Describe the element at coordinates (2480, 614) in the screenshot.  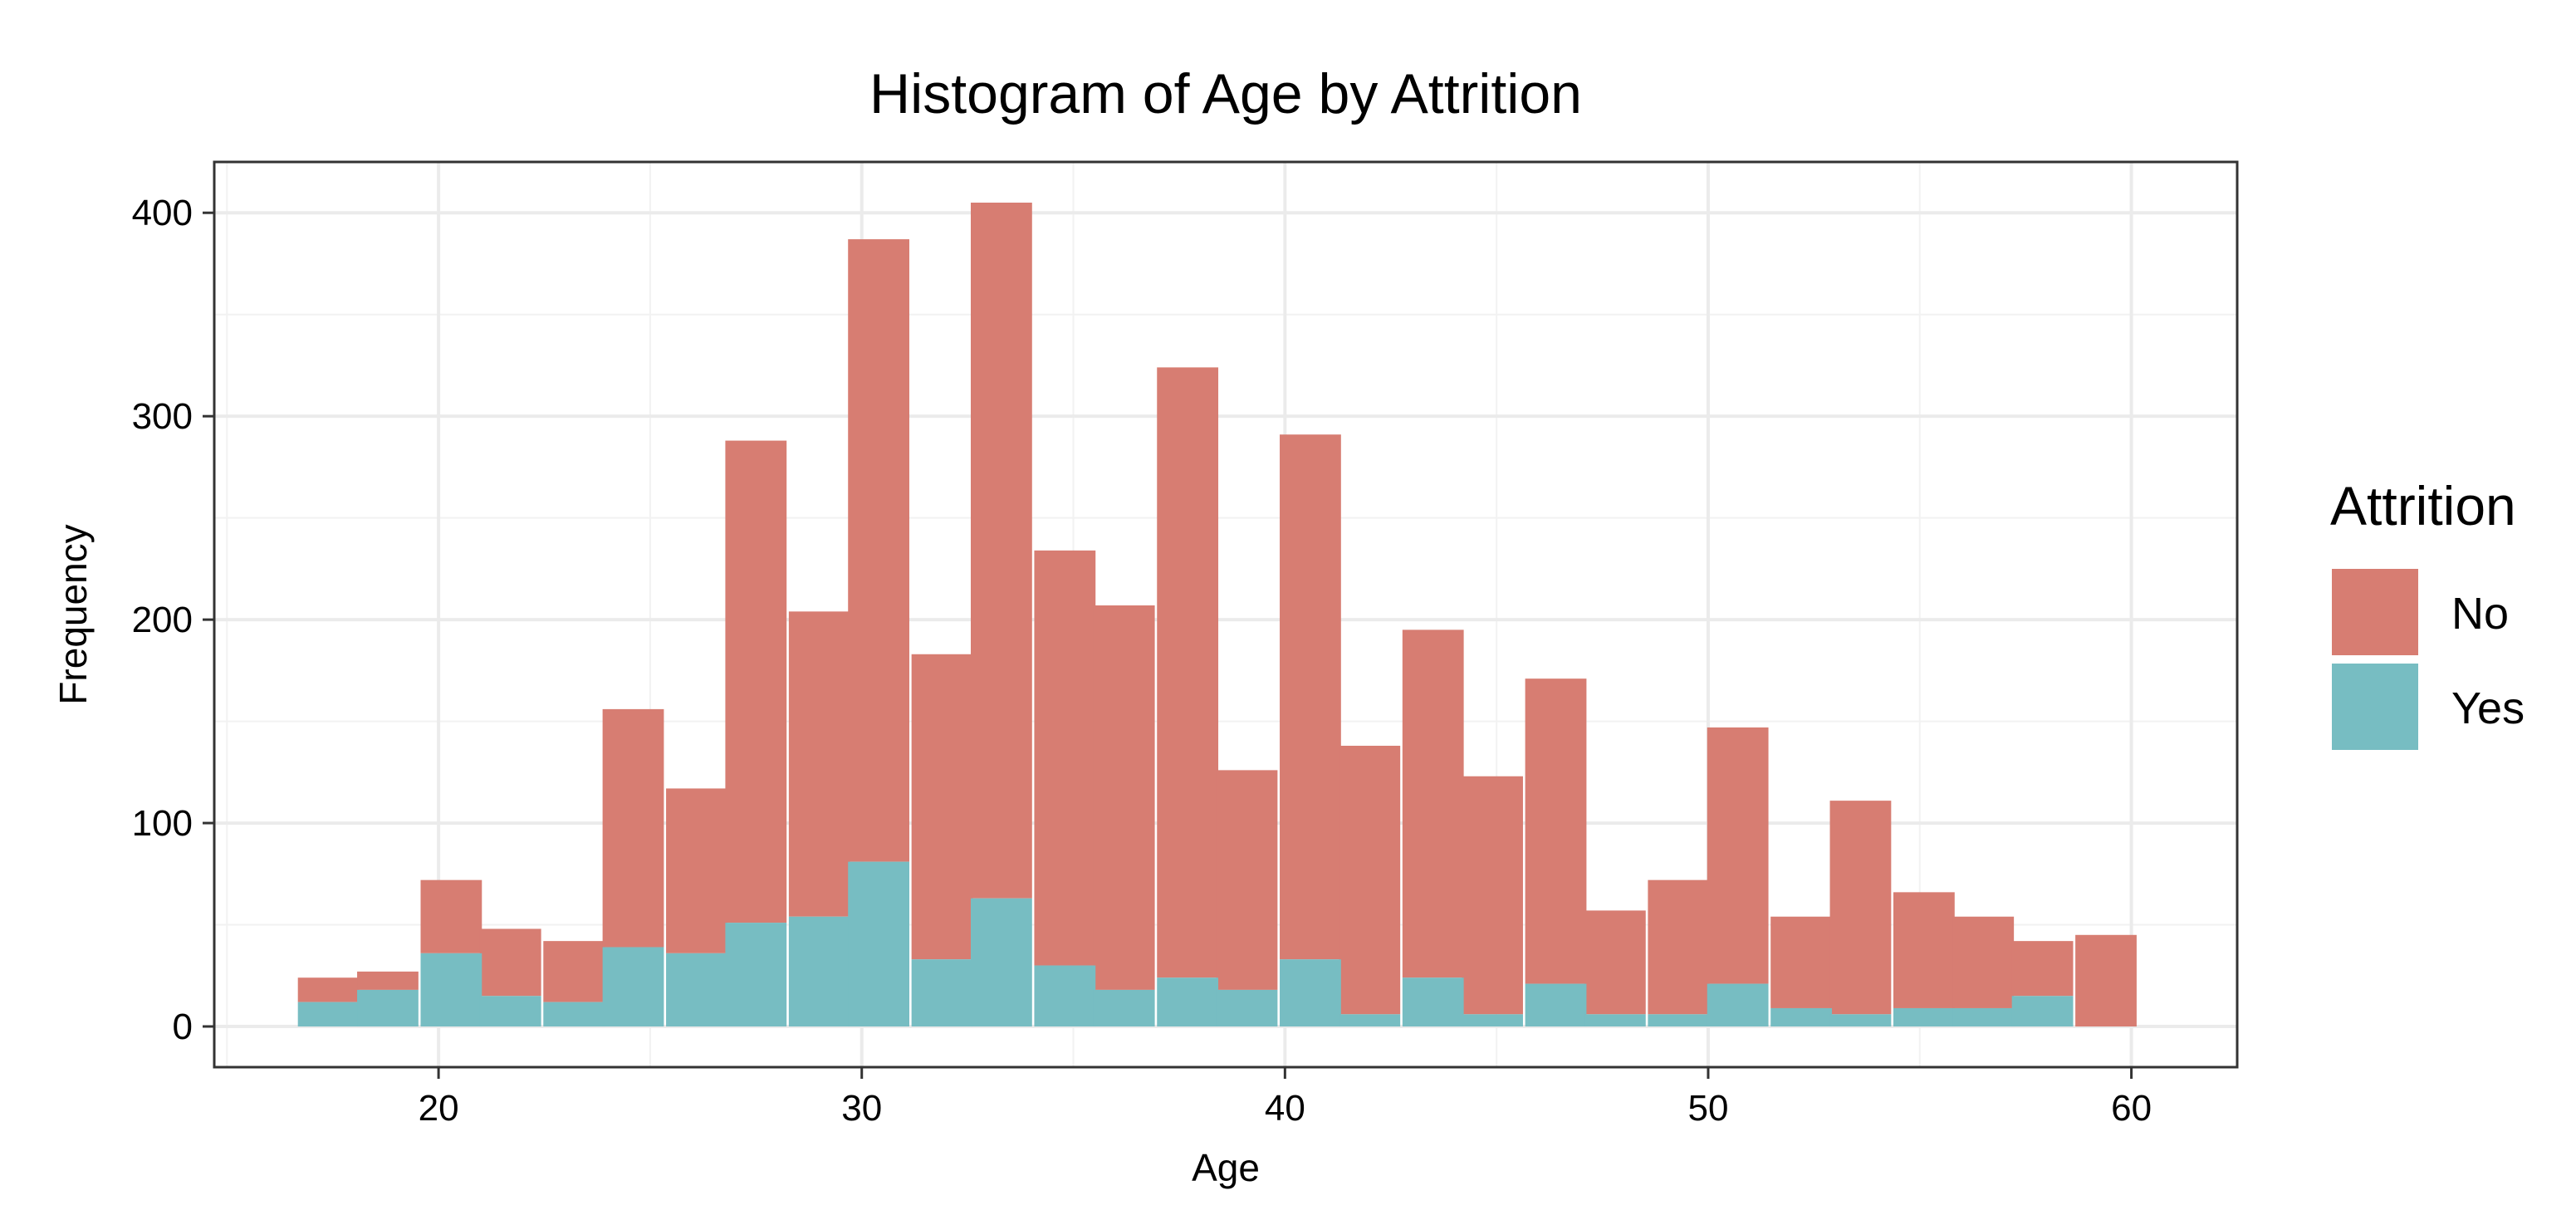
I see `legend-label-no: No` at that location.